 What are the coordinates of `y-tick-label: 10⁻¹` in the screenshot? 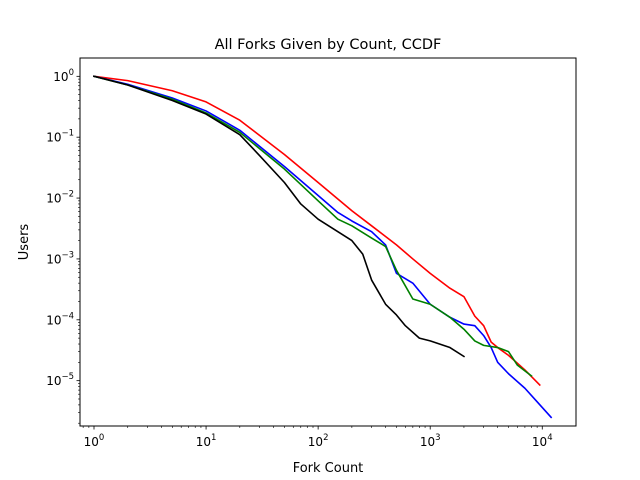 It's located at (60, 137).